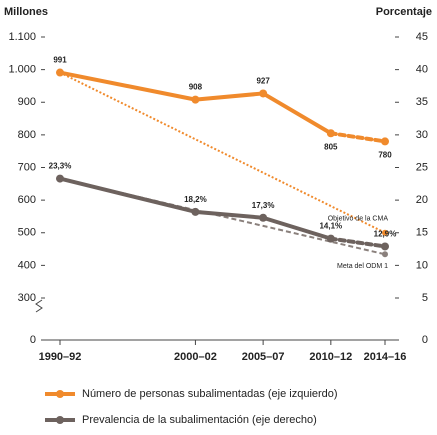 This screenshot has height=435, width=437. What do you see at coordinates (263, 357) in the screenshot?
I see `x-tick-label: 2005–07` at bounding box center [263, 357].